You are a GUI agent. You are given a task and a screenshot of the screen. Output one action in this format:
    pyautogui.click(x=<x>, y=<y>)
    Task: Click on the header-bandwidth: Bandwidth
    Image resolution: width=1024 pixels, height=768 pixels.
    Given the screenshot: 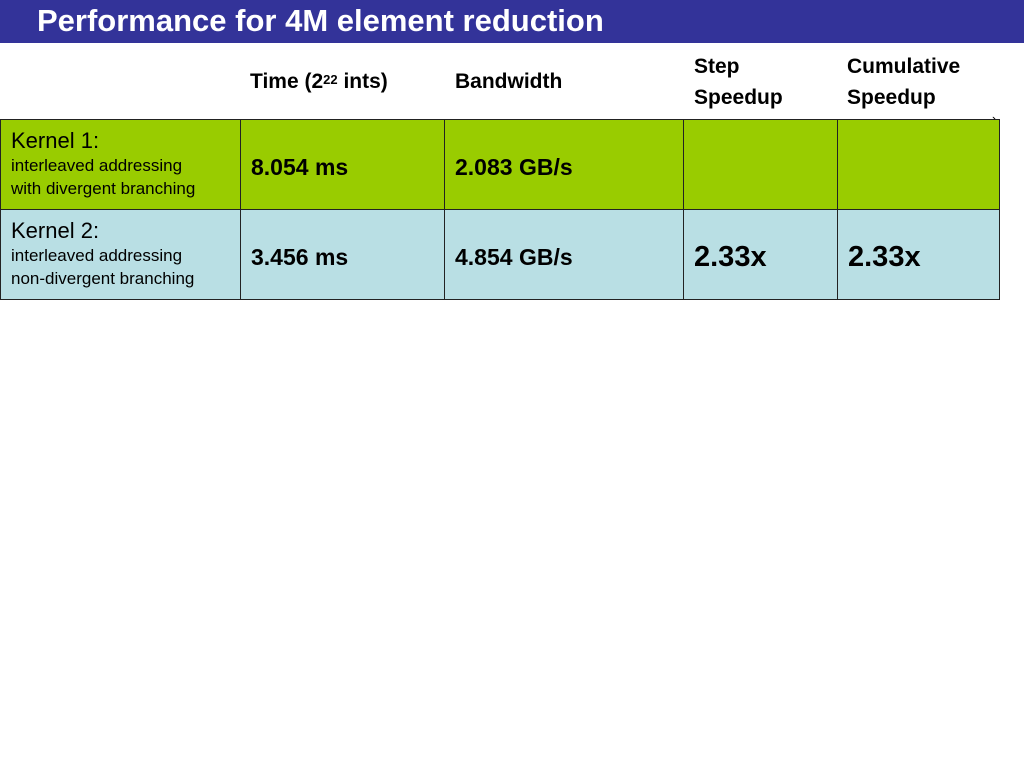 What is the action you would take?
    pyautogui.click(x=509, y=81)
    